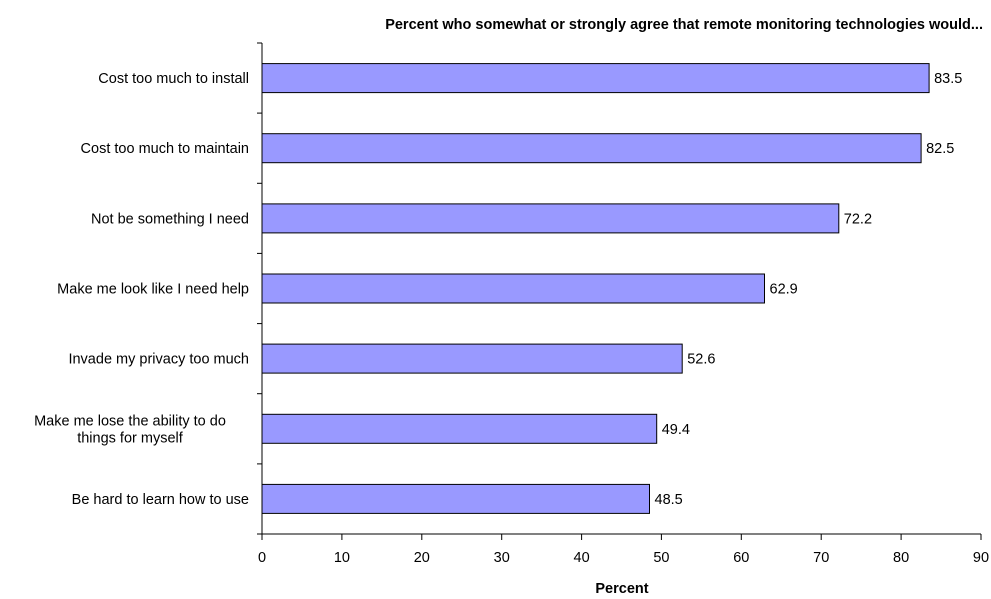  Describe the element at coordinates (858, 219) in the screenshot. I see `data-label: 72.2` at that location.